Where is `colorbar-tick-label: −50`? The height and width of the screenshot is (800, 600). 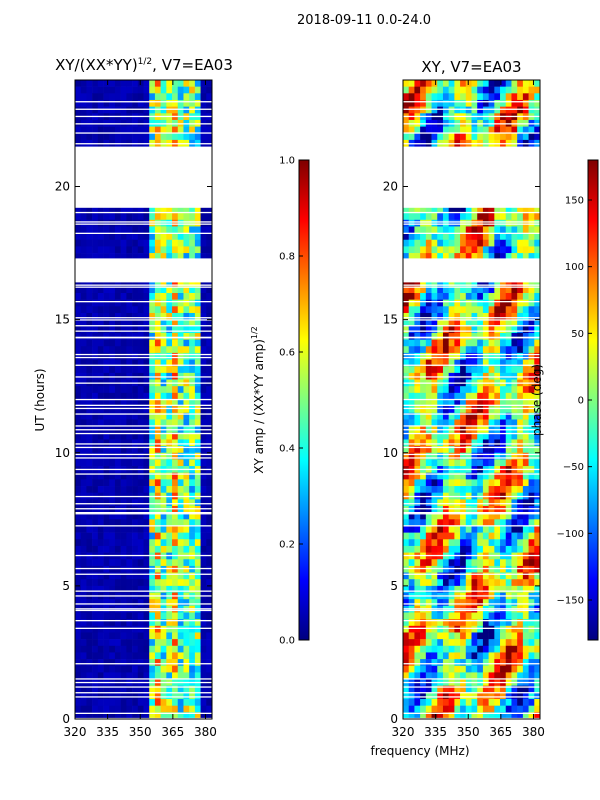
colorbar-tick-label: −50 is located at coordinates (573, 467).